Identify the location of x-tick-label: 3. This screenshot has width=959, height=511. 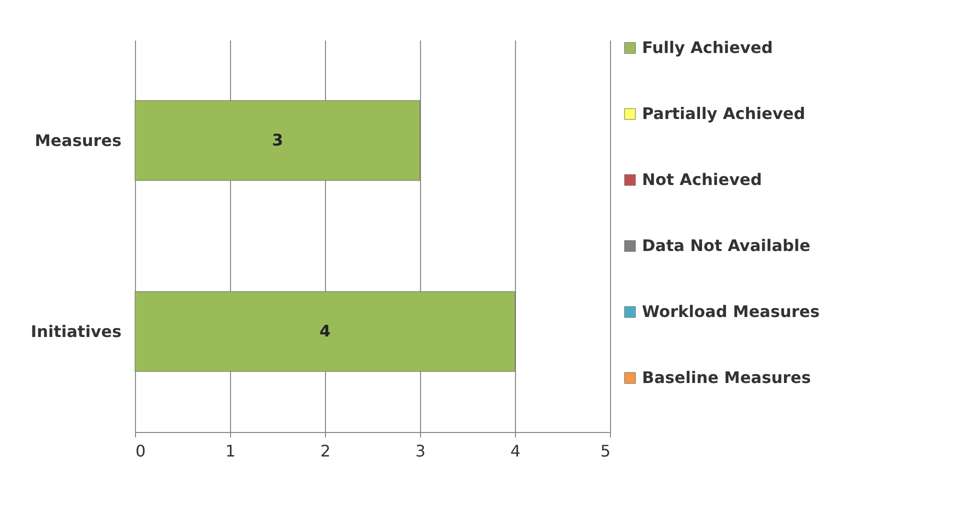
(420, 451).